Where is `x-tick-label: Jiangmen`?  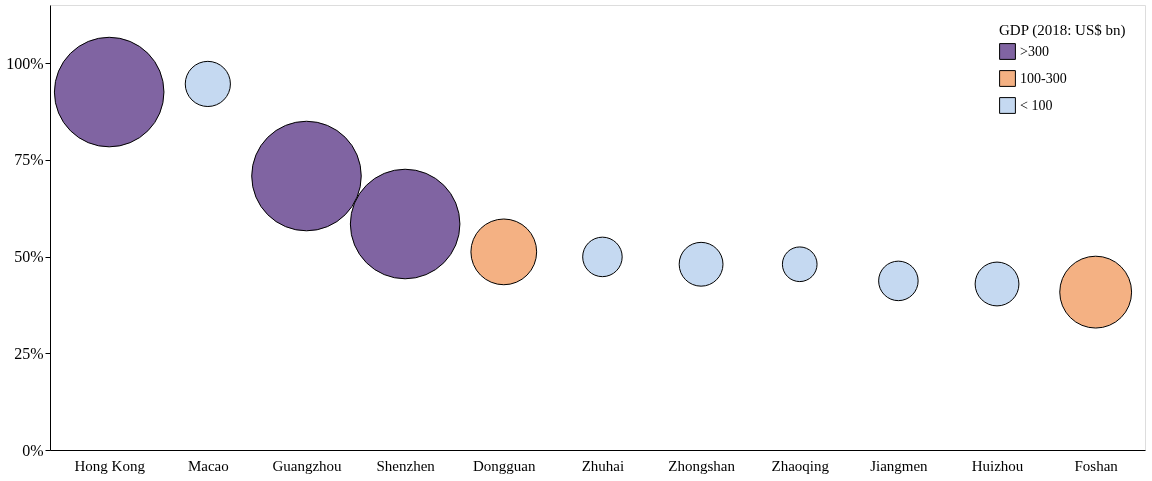
x-tick-label: Jiangmen is located at coordinates (899, 465).